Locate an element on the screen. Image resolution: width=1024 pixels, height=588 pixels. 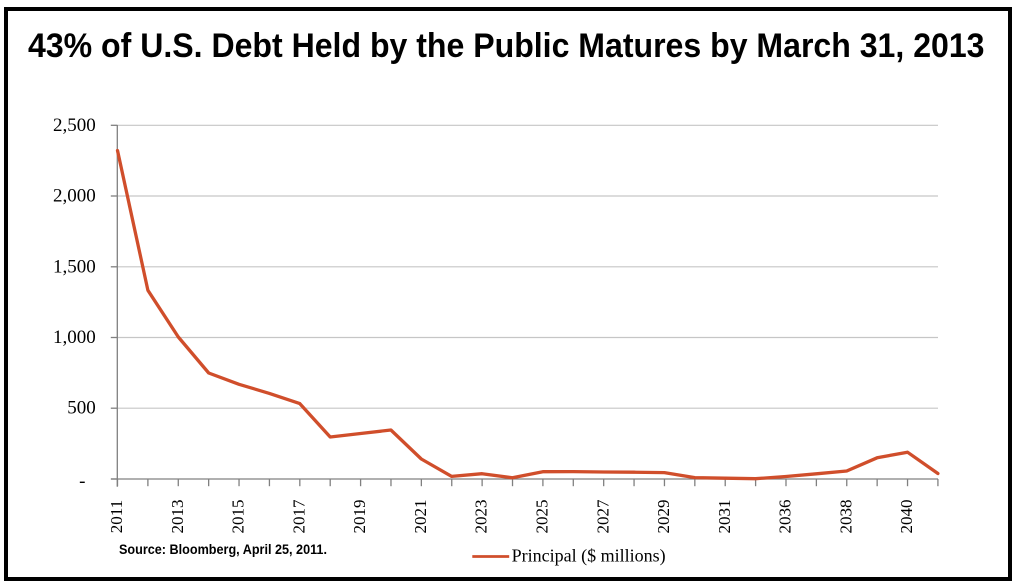
svg-text: 2015 is located at coordinates (238, 517).